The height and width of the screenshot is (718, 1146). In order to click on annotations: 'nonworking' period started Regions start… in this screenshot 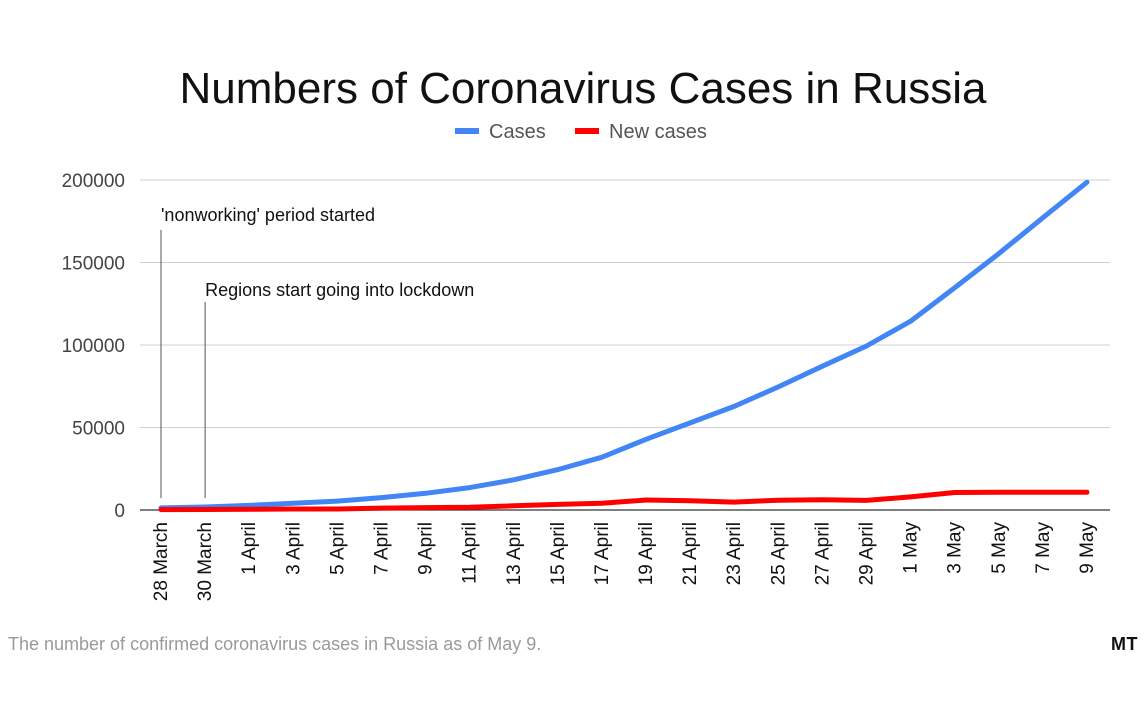, I will do `click(317, 351)`.